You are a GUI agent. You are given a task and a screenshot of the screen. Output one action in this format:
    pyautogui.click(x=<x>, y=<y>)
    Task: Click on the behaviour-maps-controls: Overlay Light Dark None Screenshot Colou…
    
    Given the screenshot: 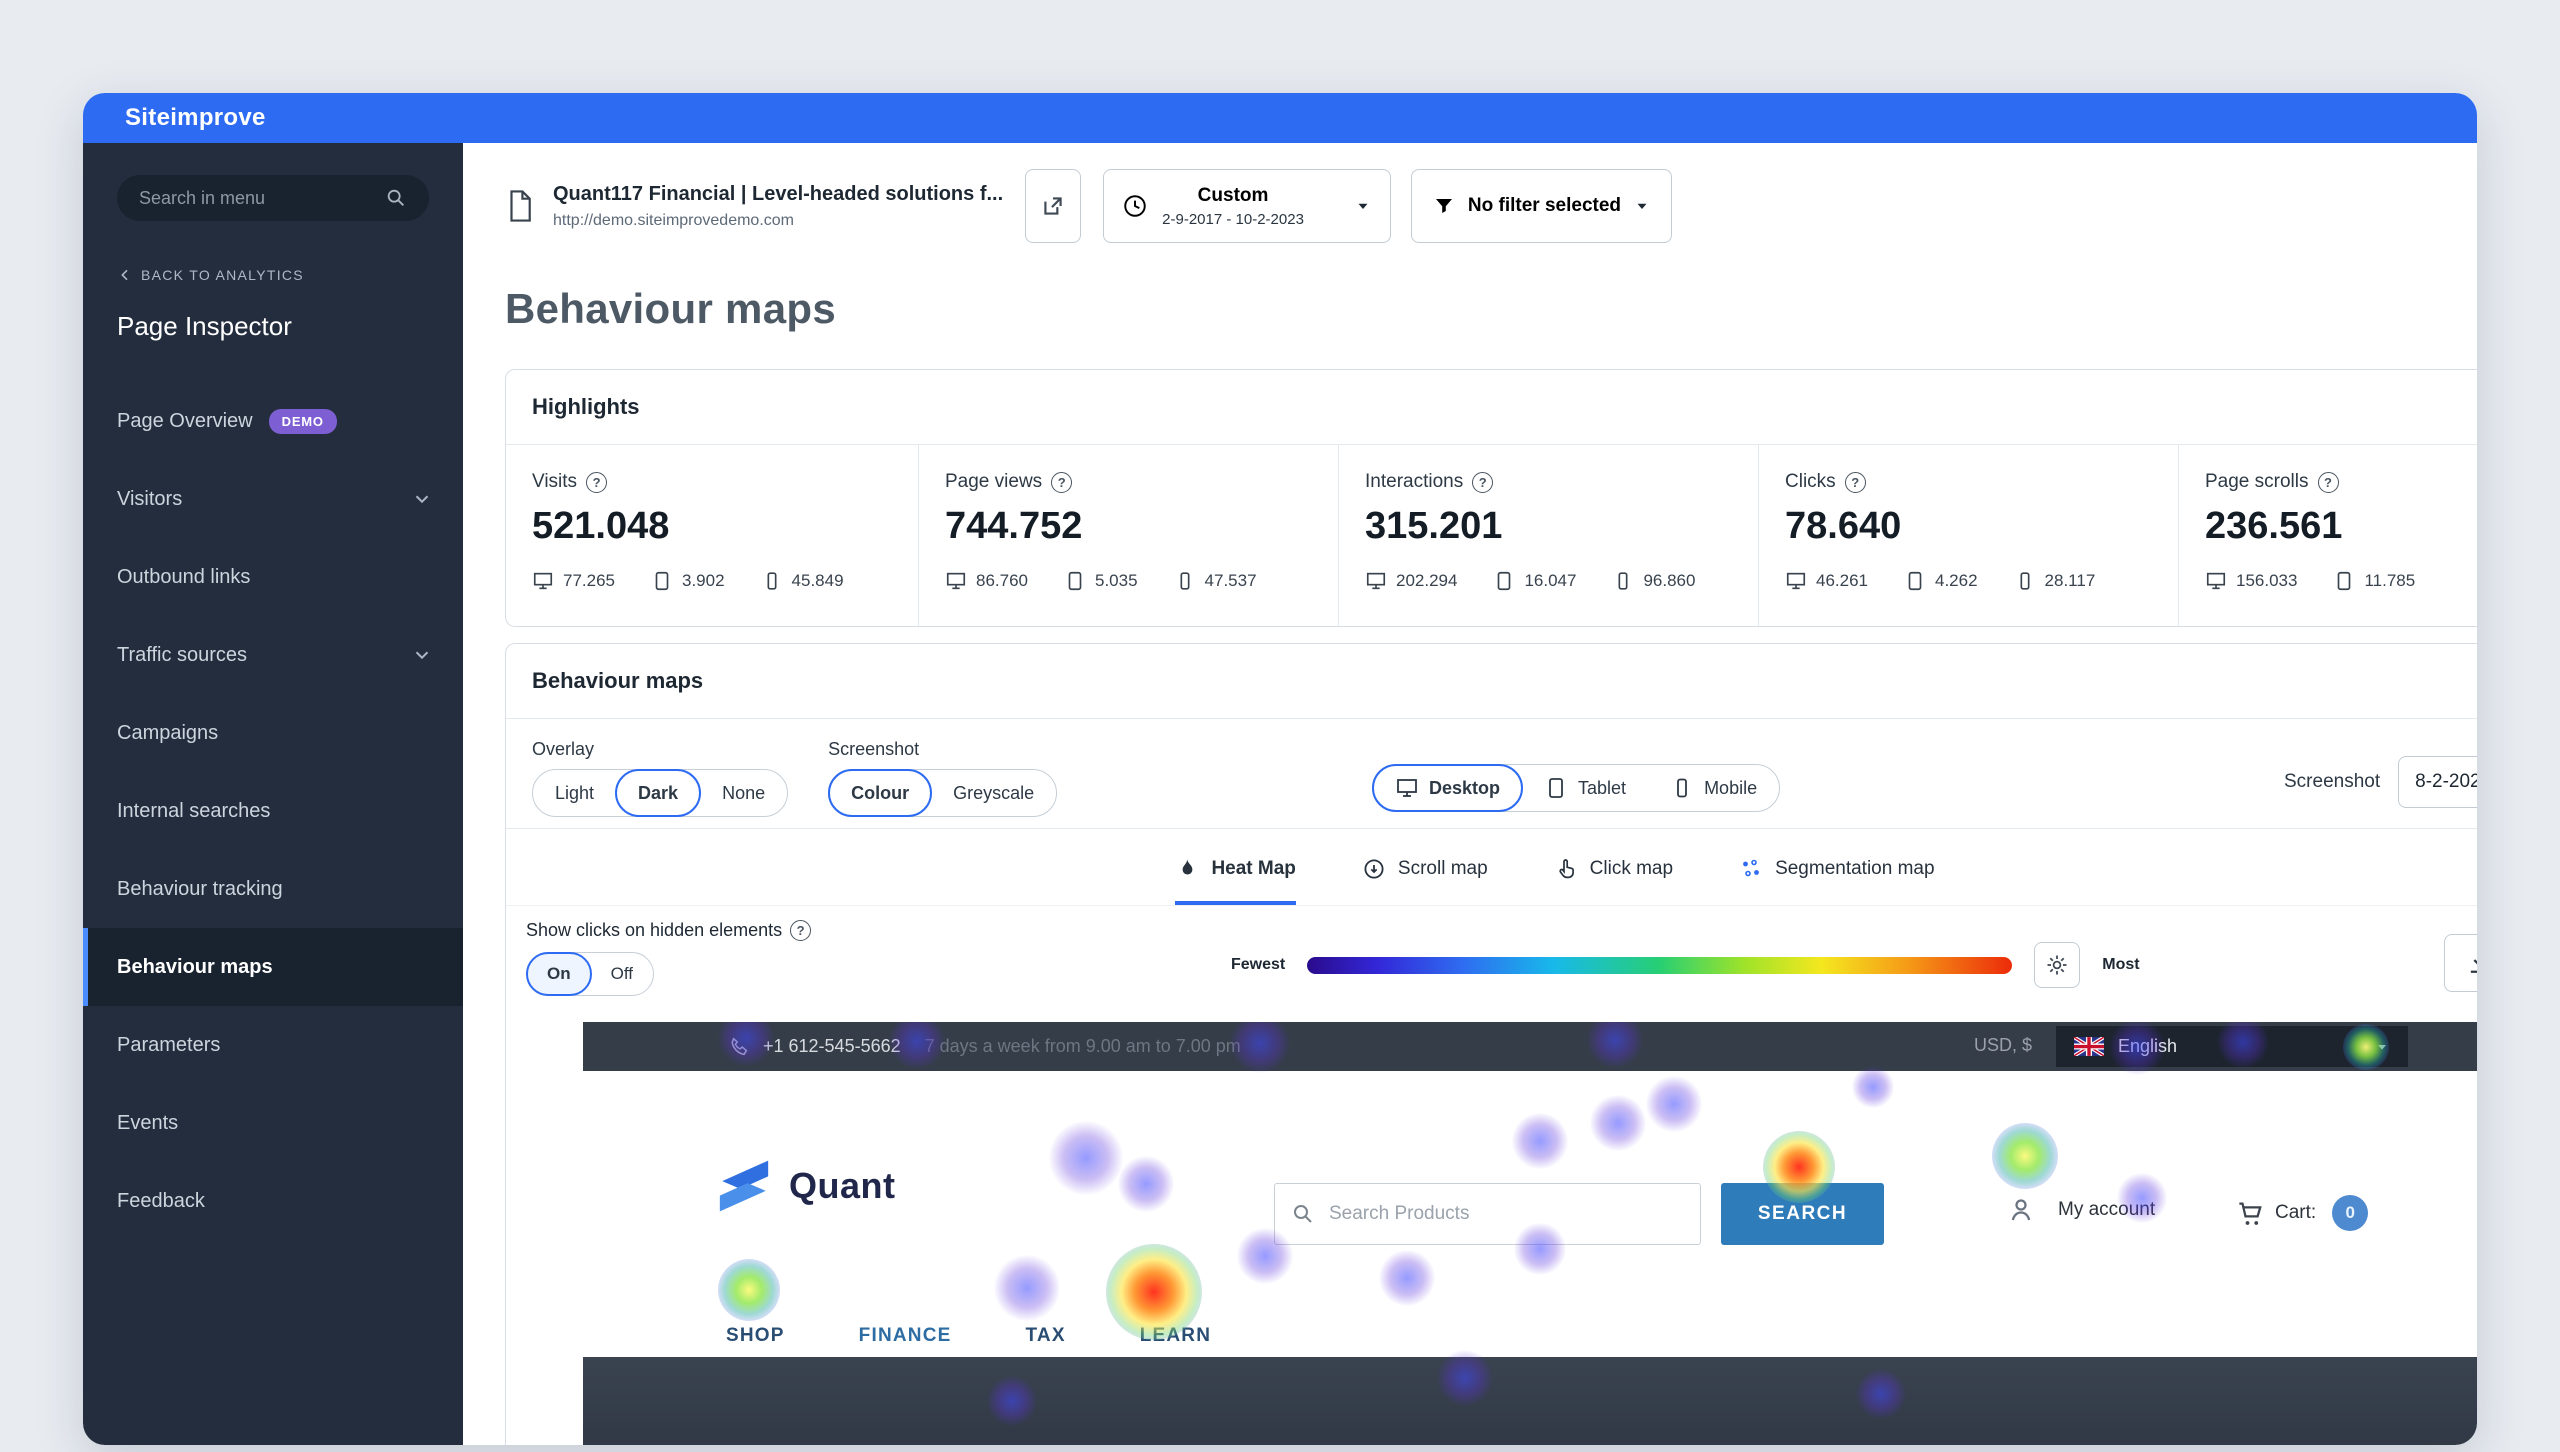 What is the action you would take?
    pyautogui.click(x=1491, y=774)
    